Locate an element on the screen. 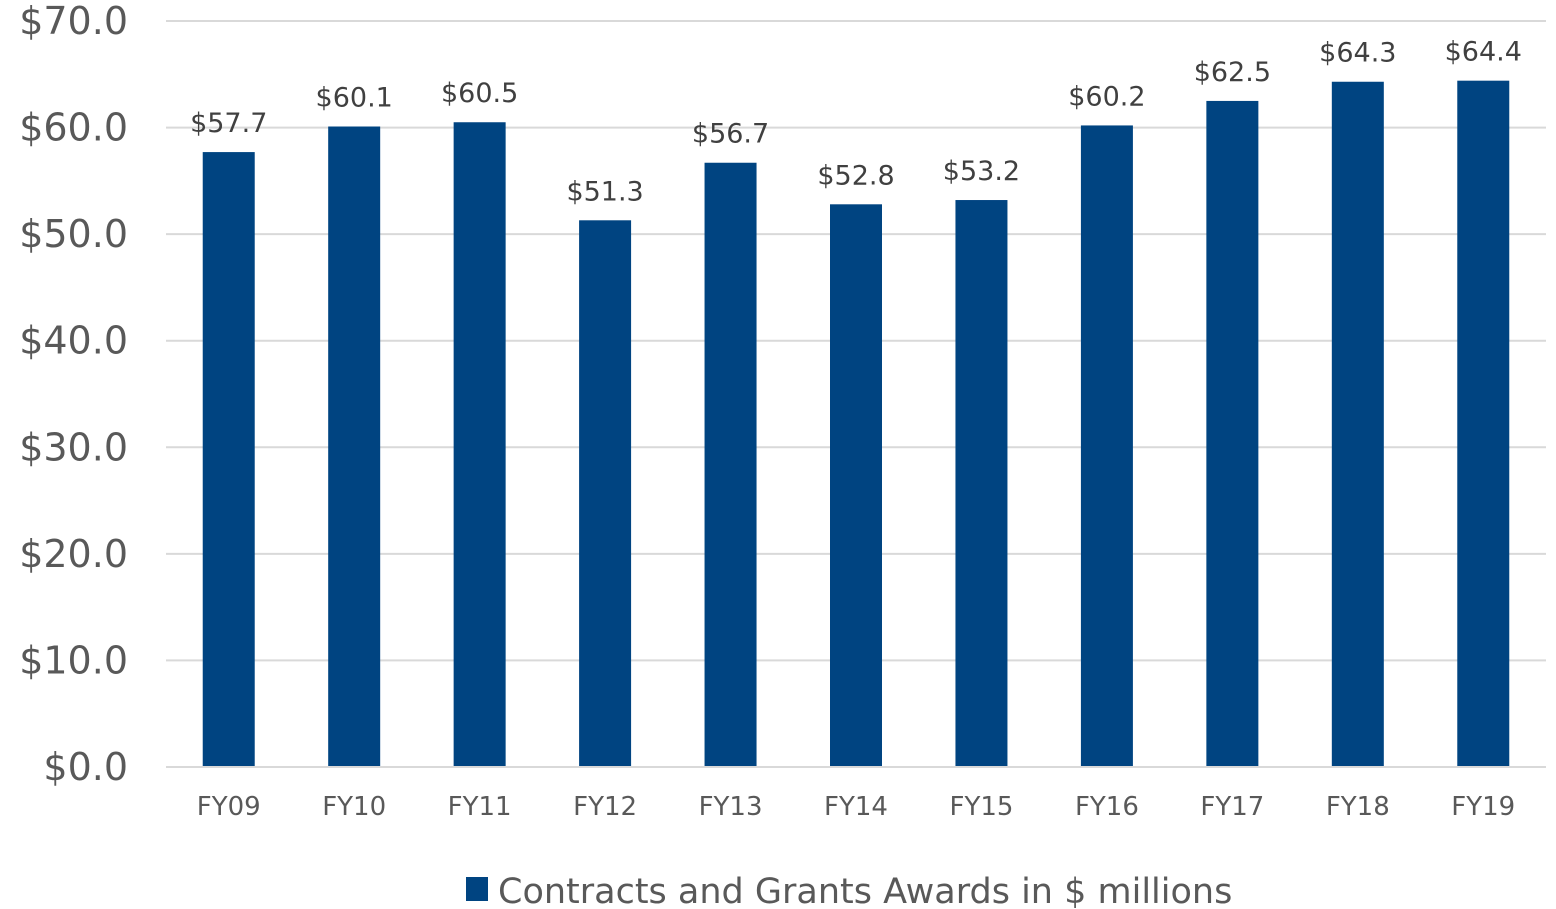  bar-fy12 is located at coordinates (605, 493).